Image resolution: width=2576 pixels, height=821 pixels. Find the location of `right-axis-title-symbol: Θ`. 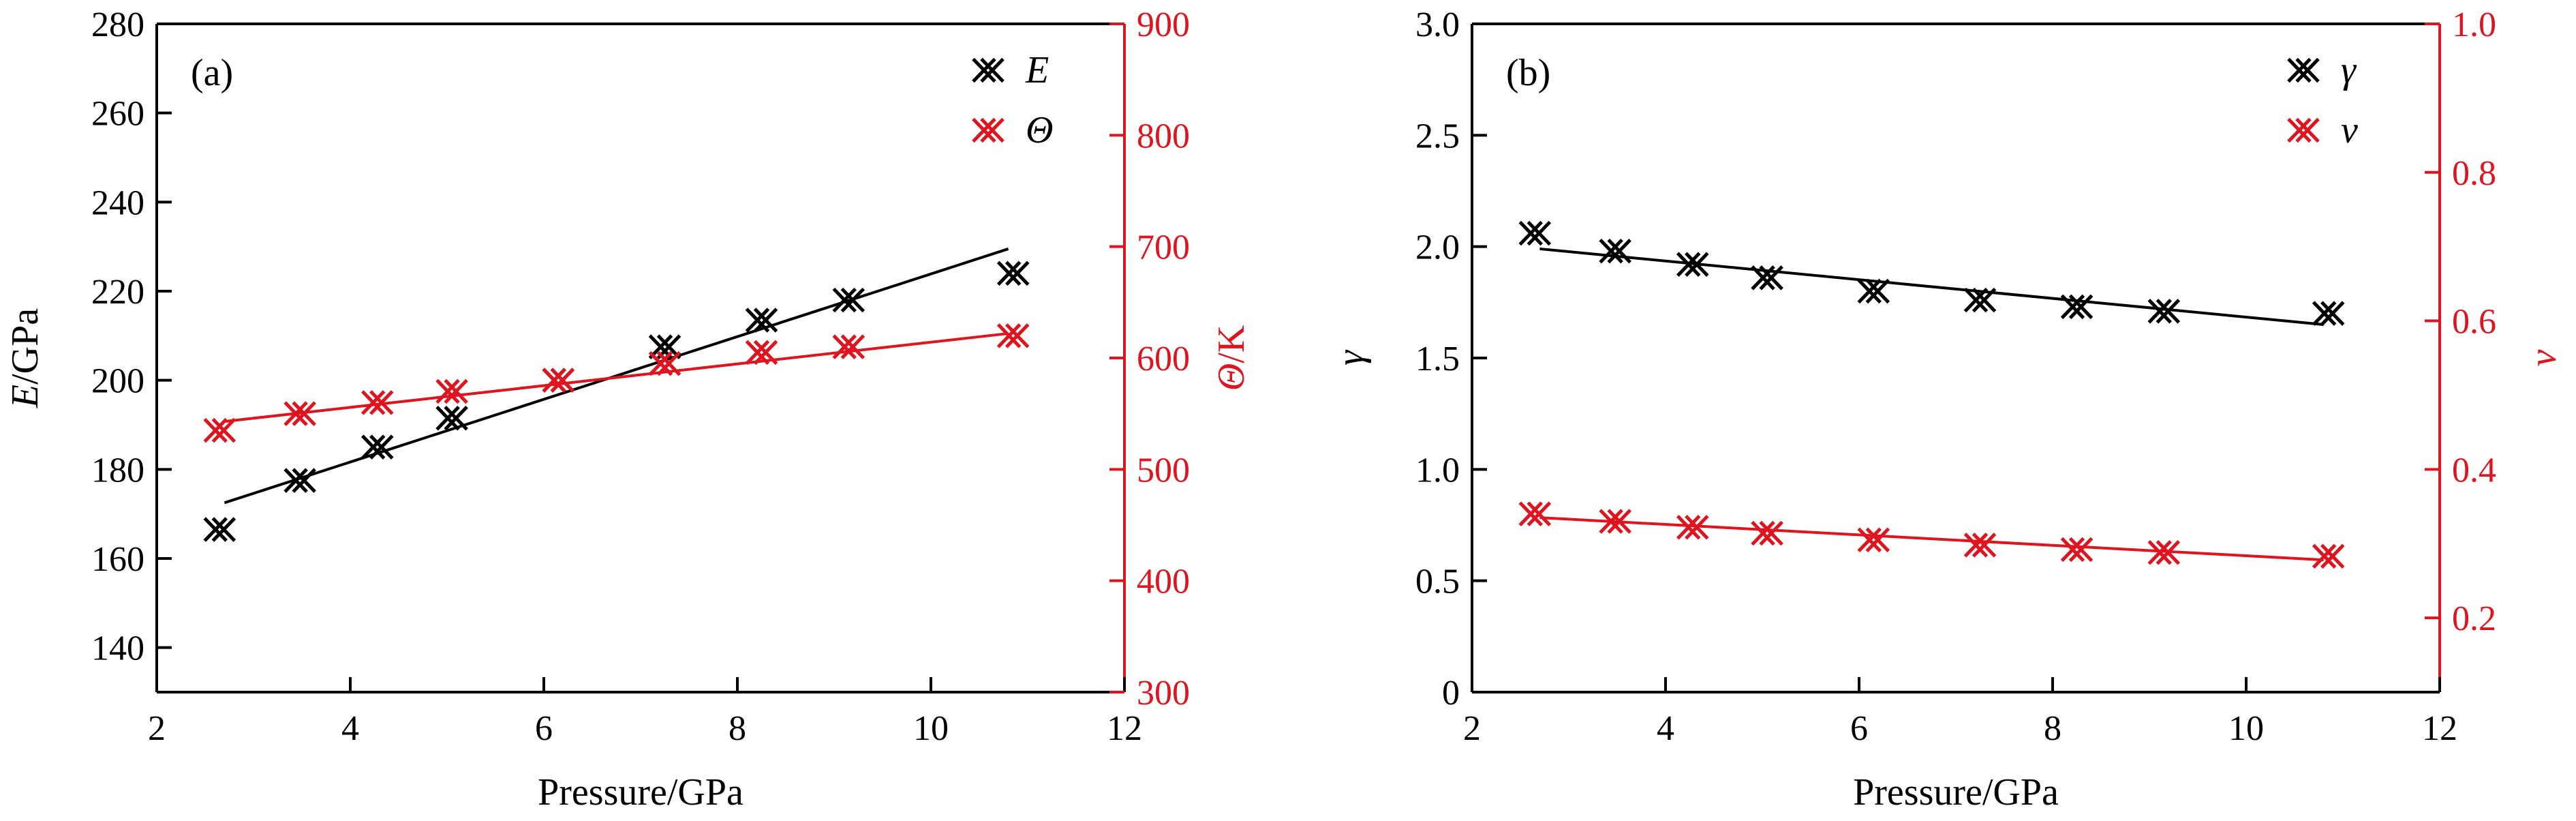

right-axis-title-symbol: Θ is located at coordinates (1231, 377).